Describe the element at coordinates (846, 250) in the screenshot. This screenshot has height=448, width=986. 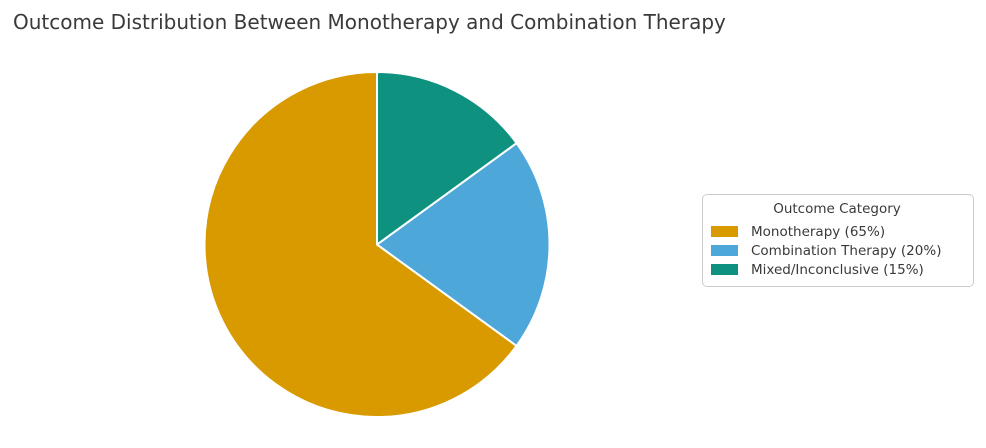
I see `legend-label-combination-therapy: Combination Therapy (20%)` at that location.